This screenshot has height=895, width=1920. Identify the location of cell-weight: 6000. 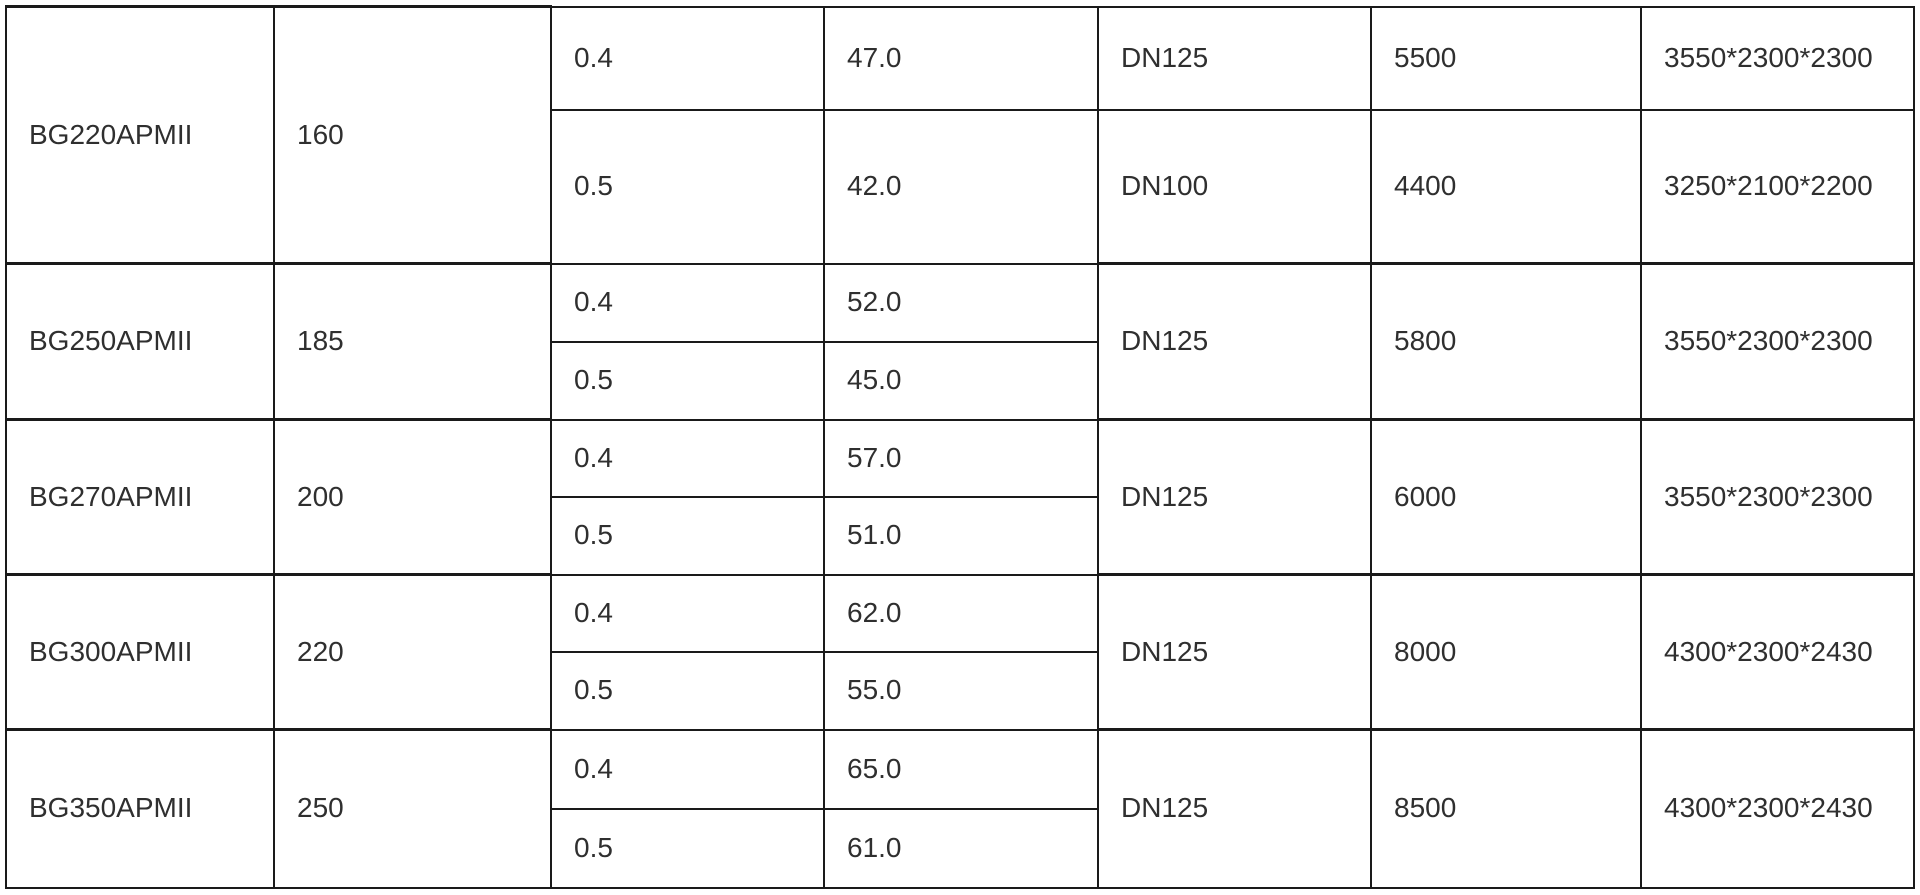
(1506, 497).